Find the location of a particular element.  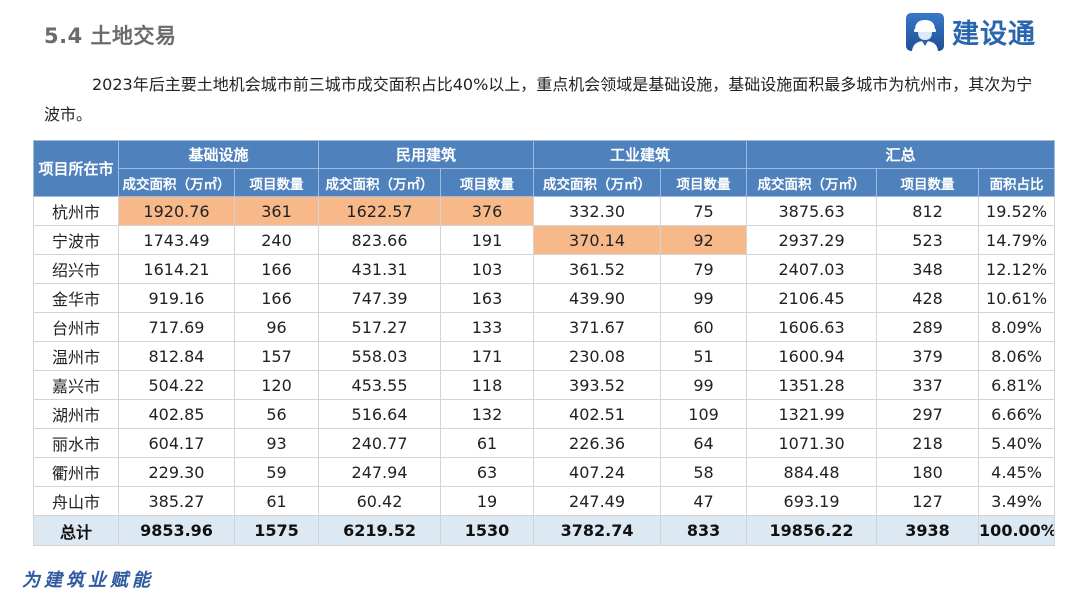

value-cell: 240.77 is located at coordinates (380, 443).